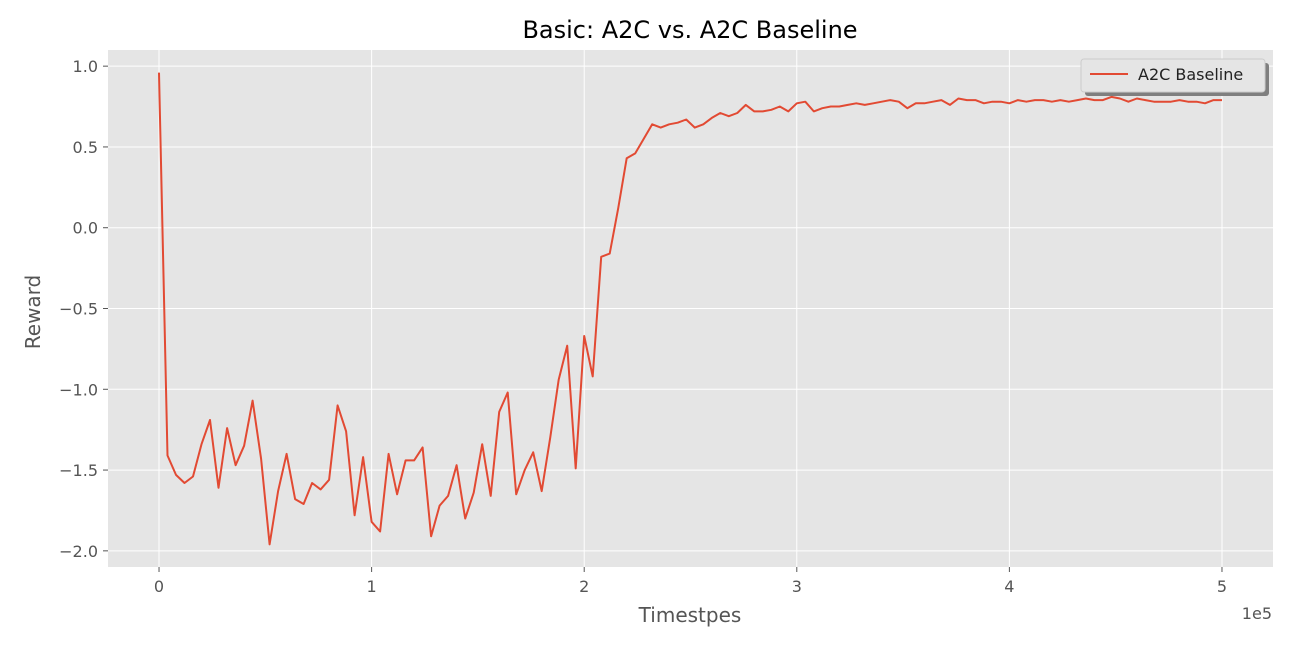  What do you see at coordinates (33, 312) in the screenshot?
I see `y-axis-label: Reward` at bounding box center [33, 312].